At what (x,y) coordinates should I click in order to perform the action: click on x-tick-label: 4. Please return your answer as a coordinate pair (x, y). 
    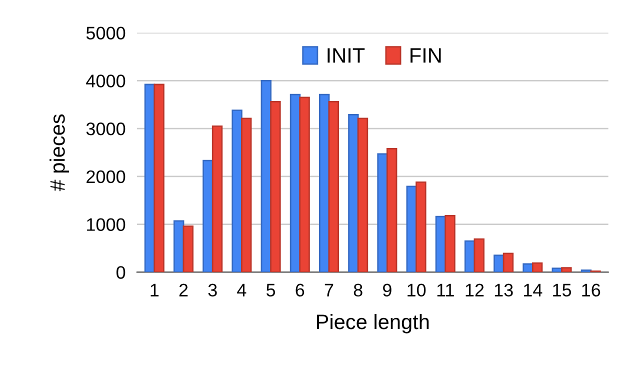
    Looking at the image, I should click on (241, 290).